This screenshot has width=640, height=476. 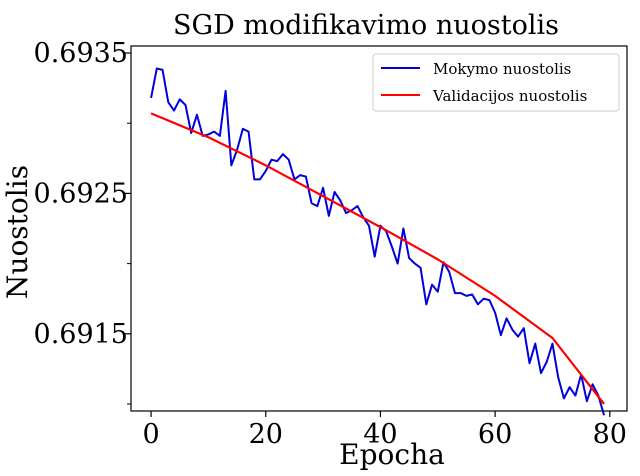 I want to click on legend-box, so click(x=496, y=82).